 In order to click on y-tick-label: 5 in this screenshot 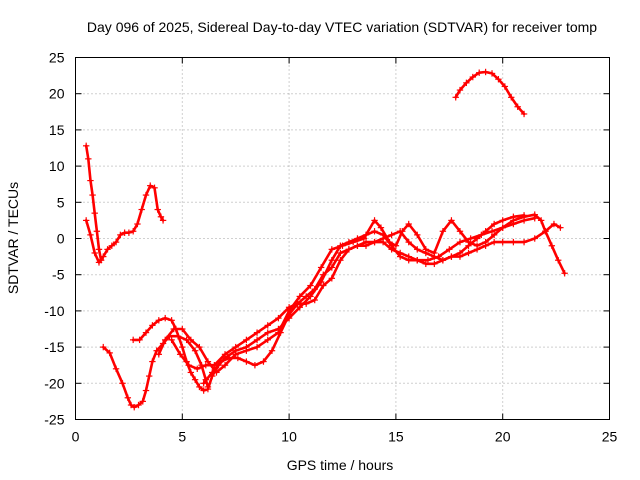, I will do `click(61, 202)`.